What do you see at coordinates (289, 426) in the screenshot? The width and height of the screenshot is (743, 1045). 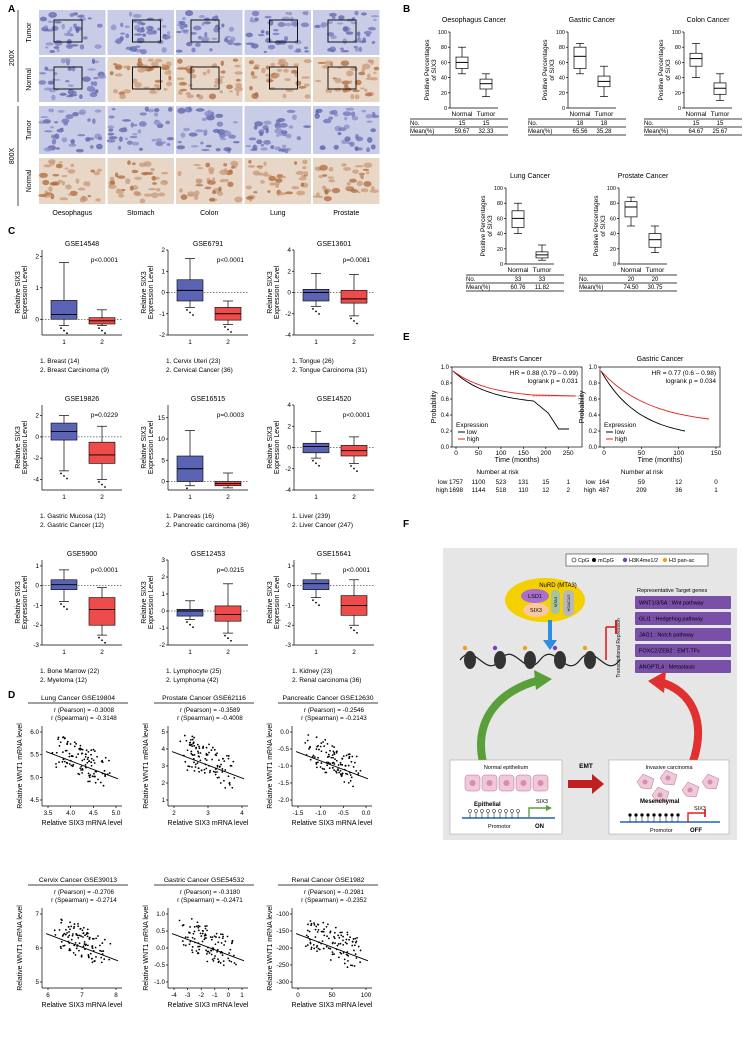 I see `y-tick-label: 2` at bounding box center [289, 426].